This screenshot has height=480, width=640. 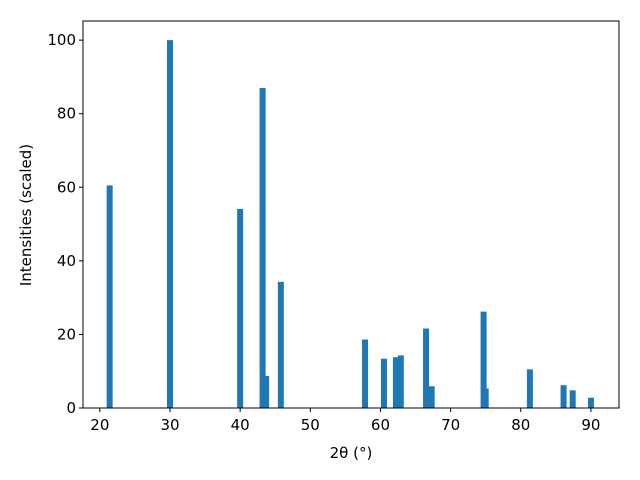 What do you see at coordinates (310, 425) in the screenshot?
I see `x-tick-label: 50` at bounding box center [310, 425].